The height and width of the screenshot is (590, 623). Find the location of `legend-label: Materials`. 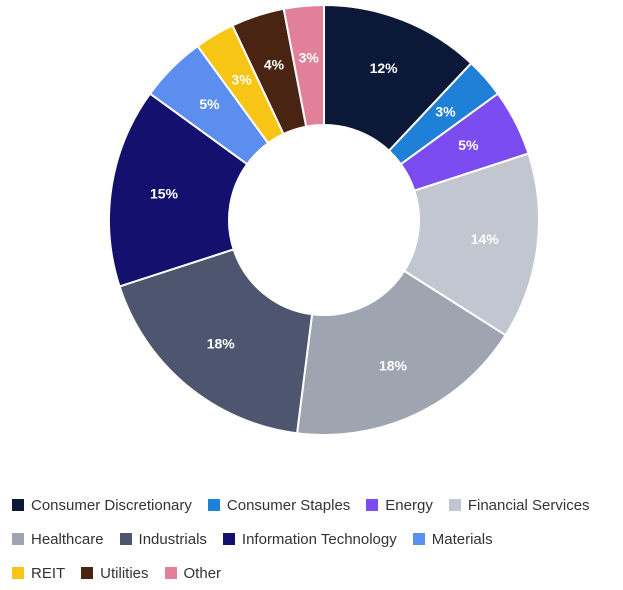

legend-label: Materials is located at coordinates (462, 539).